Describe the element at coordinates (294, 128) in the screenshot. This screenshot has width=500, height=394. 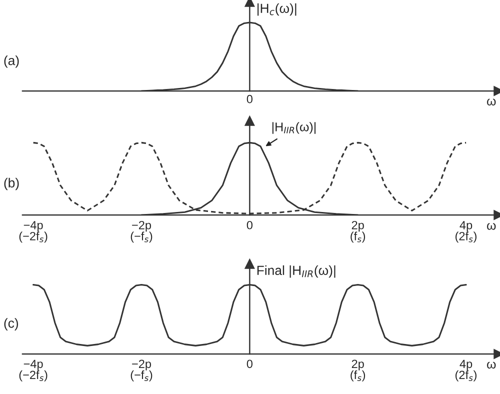
I see `legend-label: |H$_{IIR}$(ω)|` at that location.